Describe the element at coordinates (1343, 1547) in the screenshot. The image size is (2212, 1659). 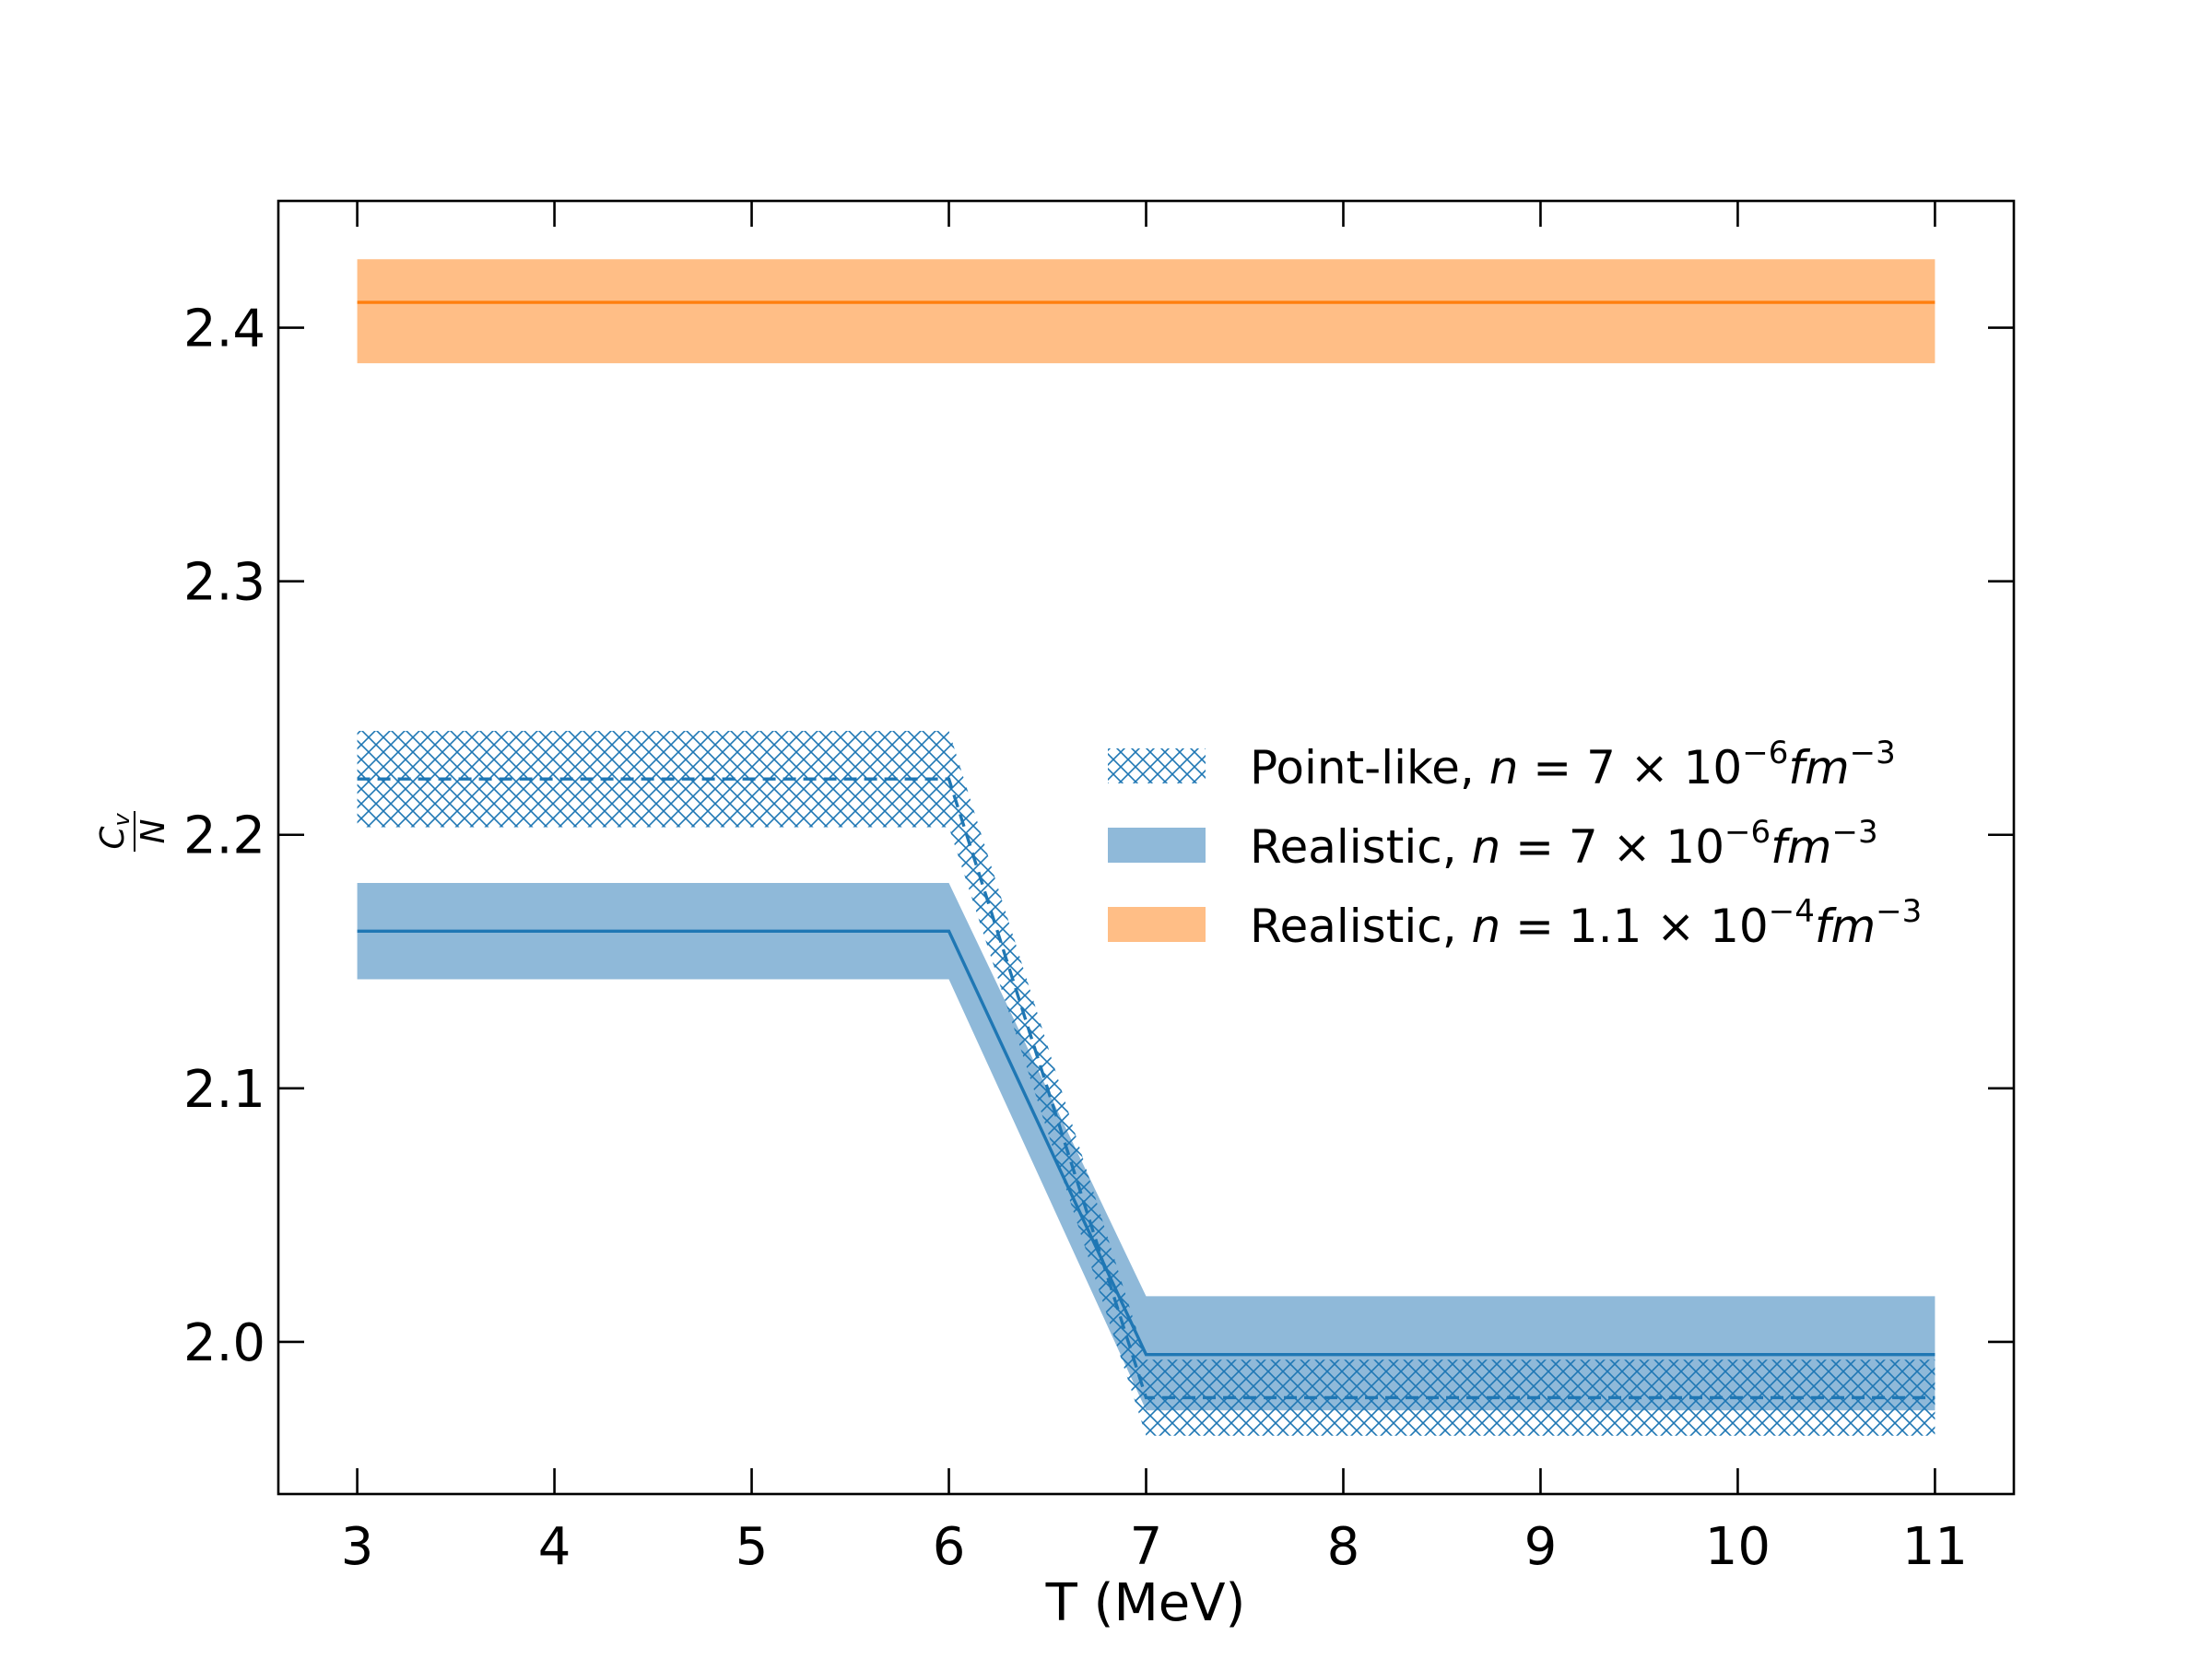
I see `x-tick-label: 8` at that location.